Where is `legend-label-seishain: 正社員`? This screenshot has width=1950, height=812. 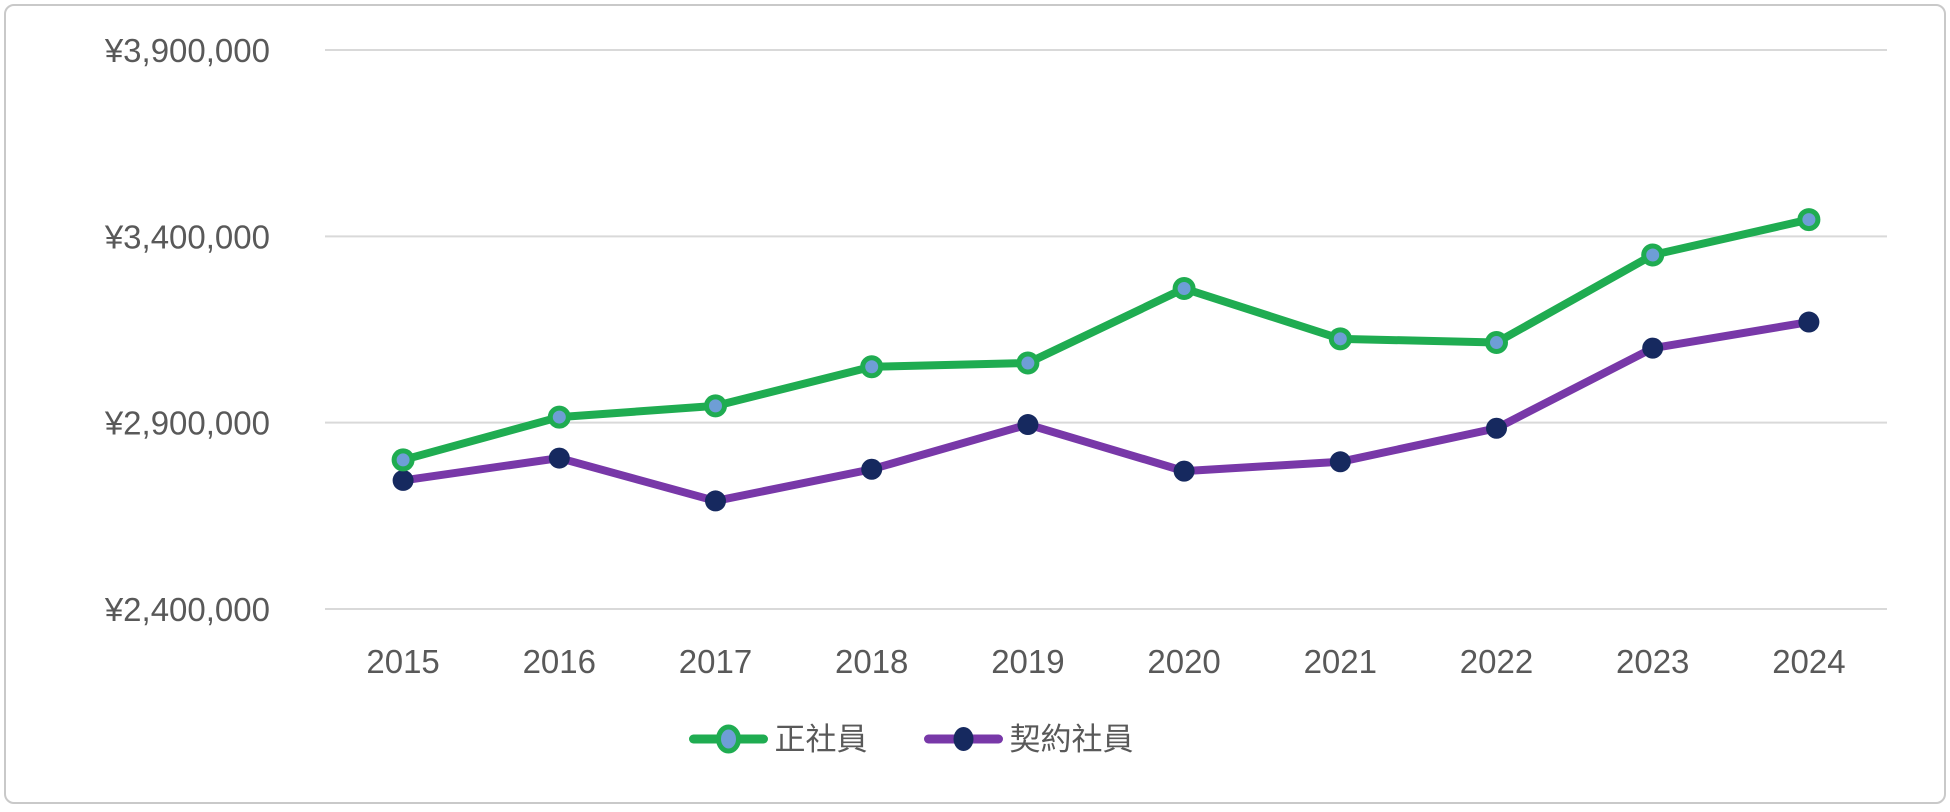
legend-label-seishain: 正社員 is located at coordinates (821, 739).